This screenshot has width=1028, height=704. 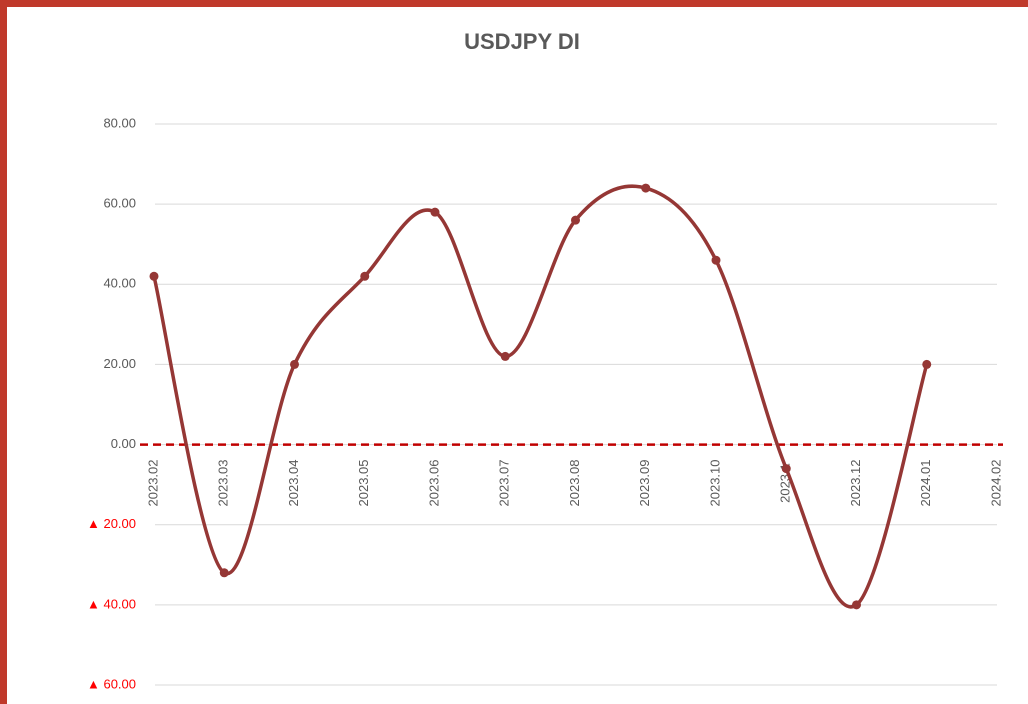 I want to click on chart-title: USDJPY DI, so click(x=522, y=41).